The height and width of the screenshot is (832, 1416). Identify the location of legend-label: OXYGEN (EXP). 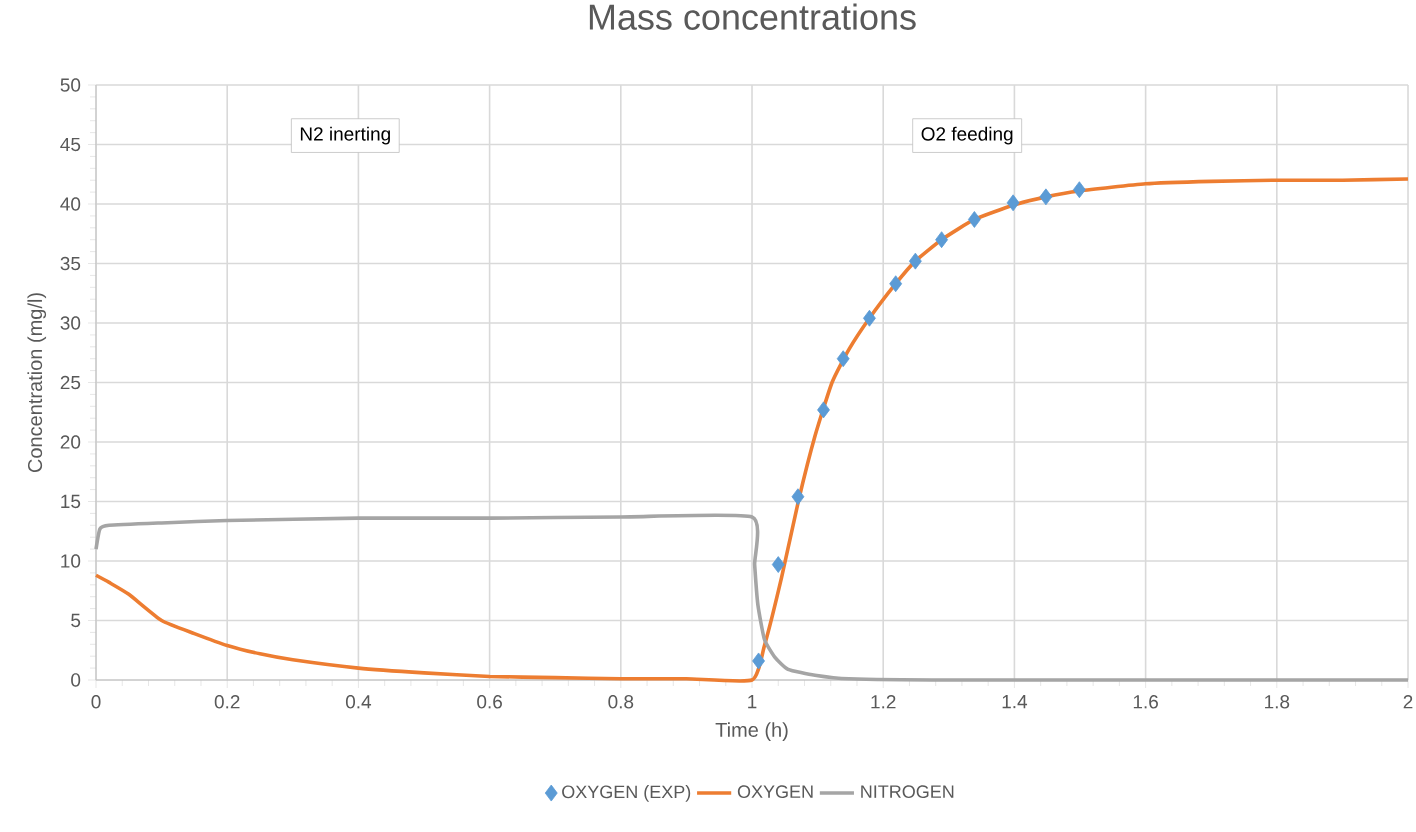
(626, 793).